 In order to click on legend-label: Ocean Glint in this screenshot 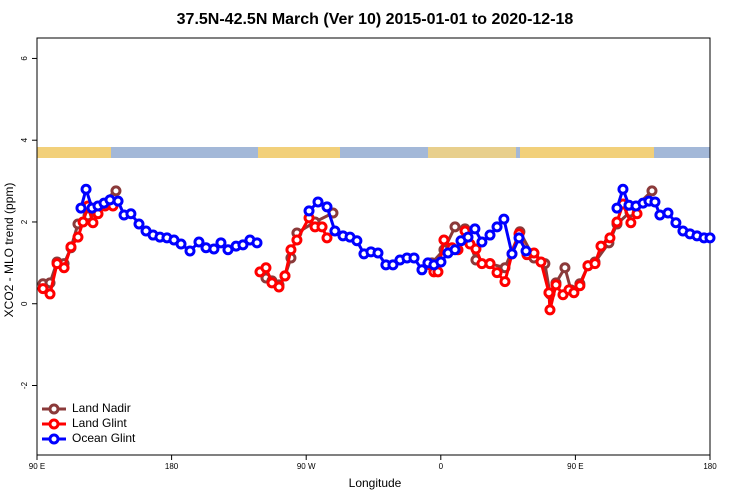, I will do `click(104, 438)`.